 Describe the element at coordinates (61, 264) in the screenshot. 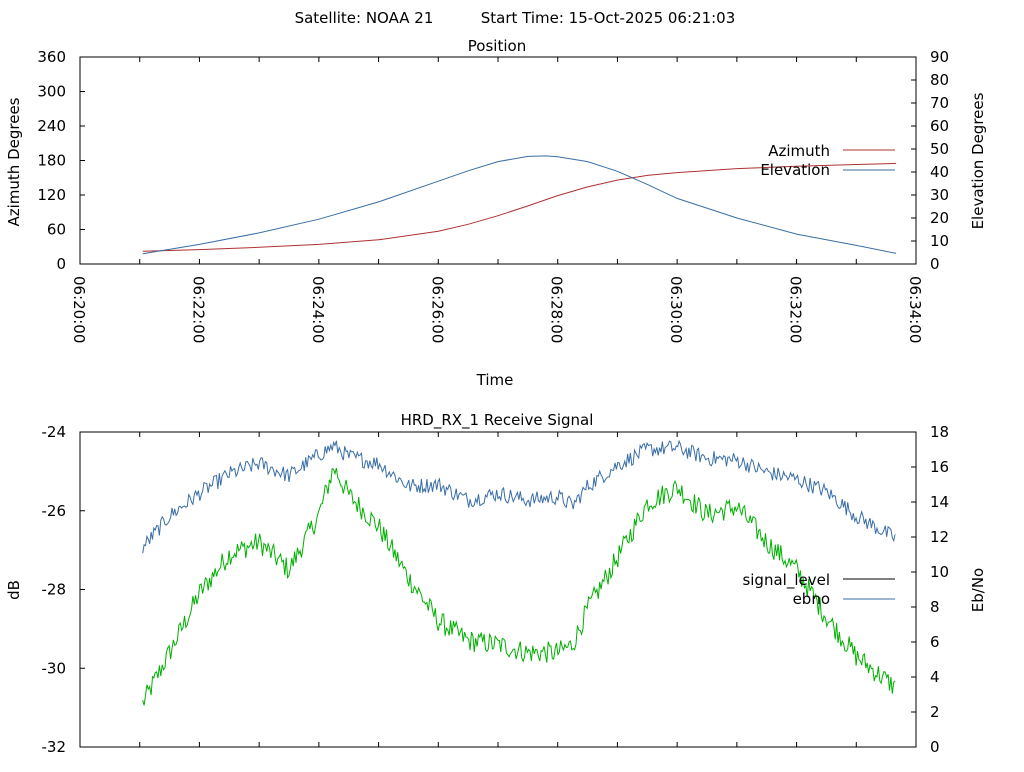

I see `position-left-tick-label: 0` at that location.